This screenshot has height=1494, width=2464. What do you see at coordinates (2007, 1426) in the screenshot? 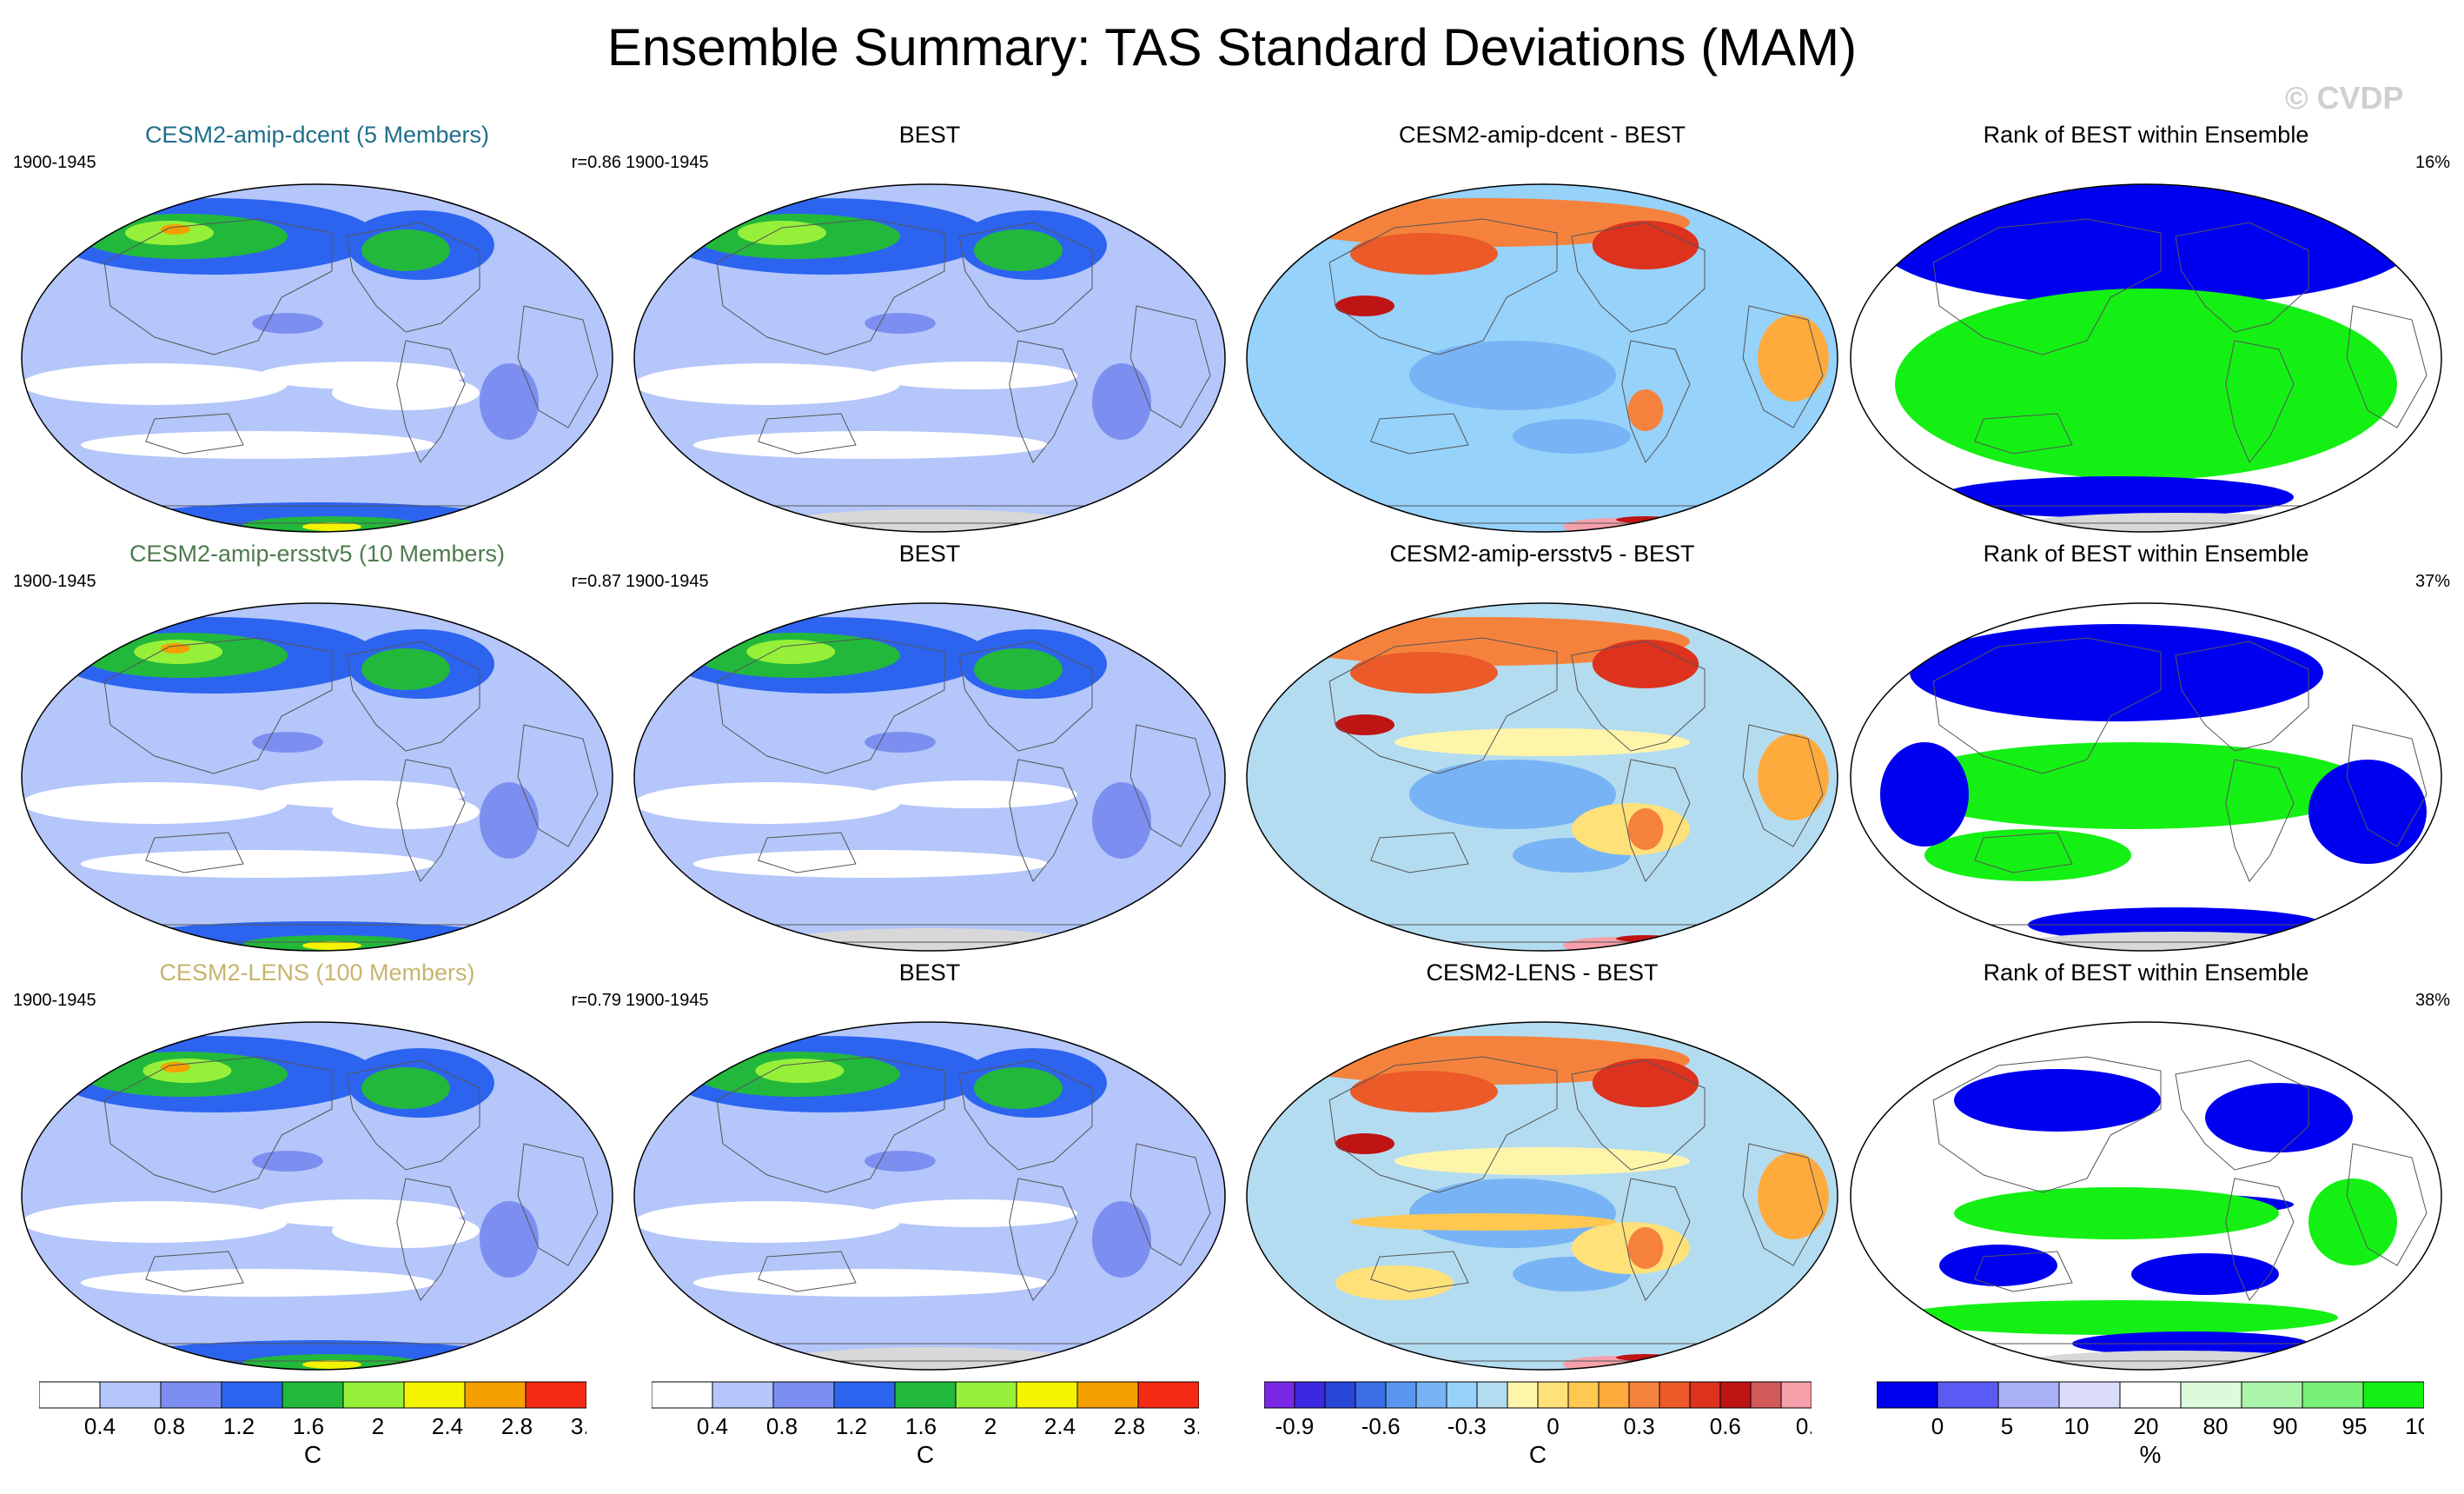
I see `colorbar-label: 5` at bounding box center [2007, 1426].